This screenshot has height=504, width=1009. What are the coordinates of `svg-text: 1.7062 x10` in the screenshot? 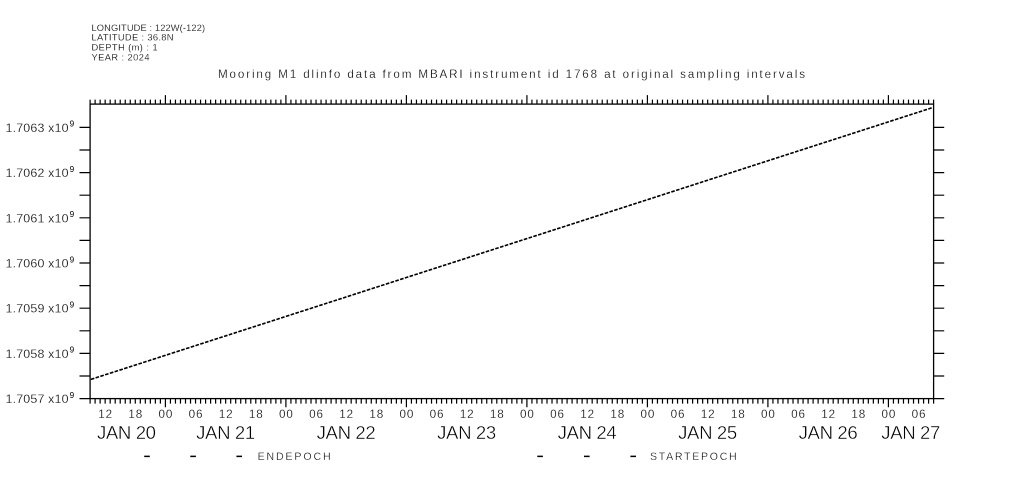 It's located at (37, 173).